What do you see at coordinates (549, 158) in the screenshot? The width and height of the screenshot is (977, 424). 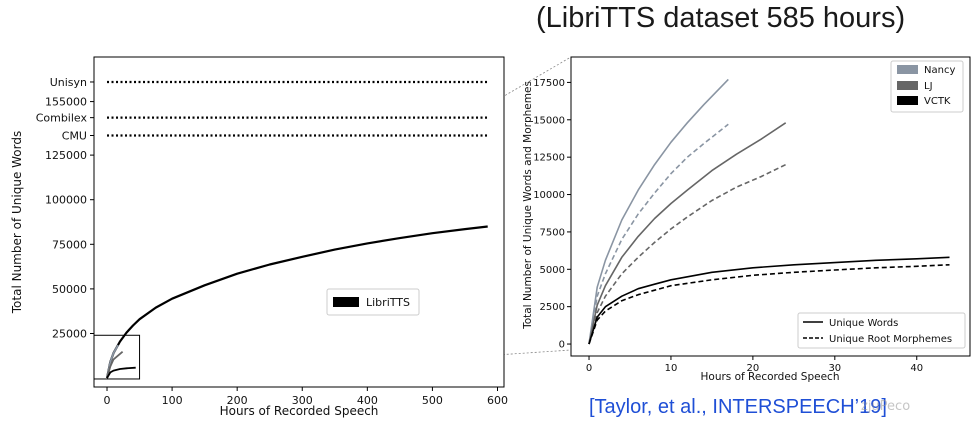 I see `right-y-tick-label: 12500` at bounding box center [549, 158].